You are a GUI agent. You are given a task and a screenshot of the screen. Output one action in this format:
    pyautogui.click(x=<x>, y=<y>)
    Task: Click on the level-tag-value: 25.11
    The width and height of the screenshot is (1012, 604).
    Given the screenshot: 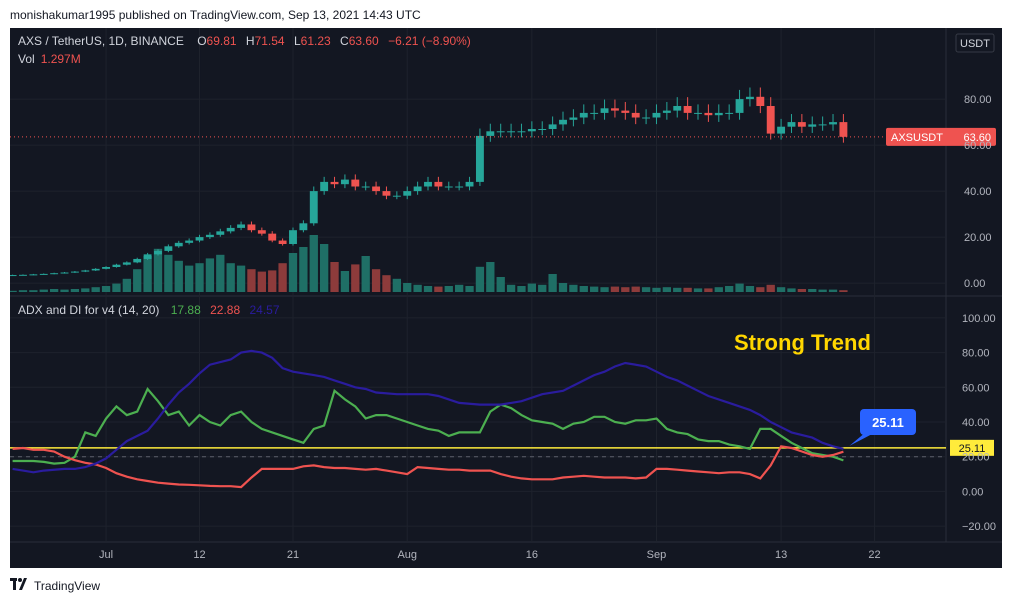 What is the action you would take?
    pyautogui.click(x=972, y=449)
    